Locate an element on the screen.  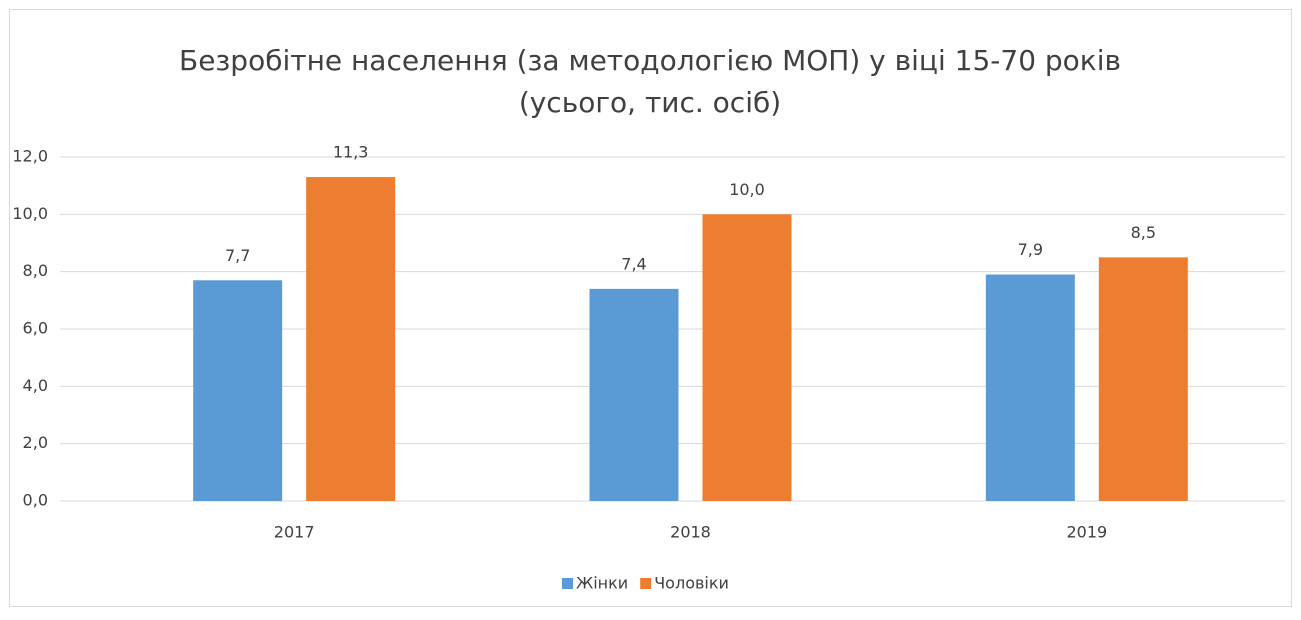
y-tick-label: 6,0 is located at coordinates (35, 328).